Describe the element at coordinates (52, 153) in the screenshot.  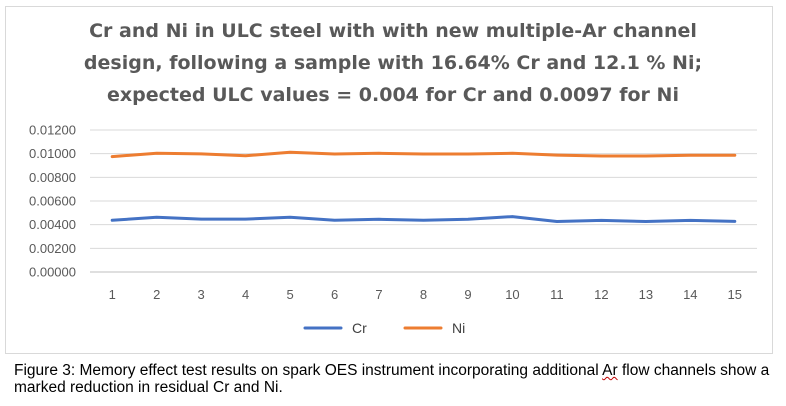
I see `y-tick-label: 0.01000` at that location.